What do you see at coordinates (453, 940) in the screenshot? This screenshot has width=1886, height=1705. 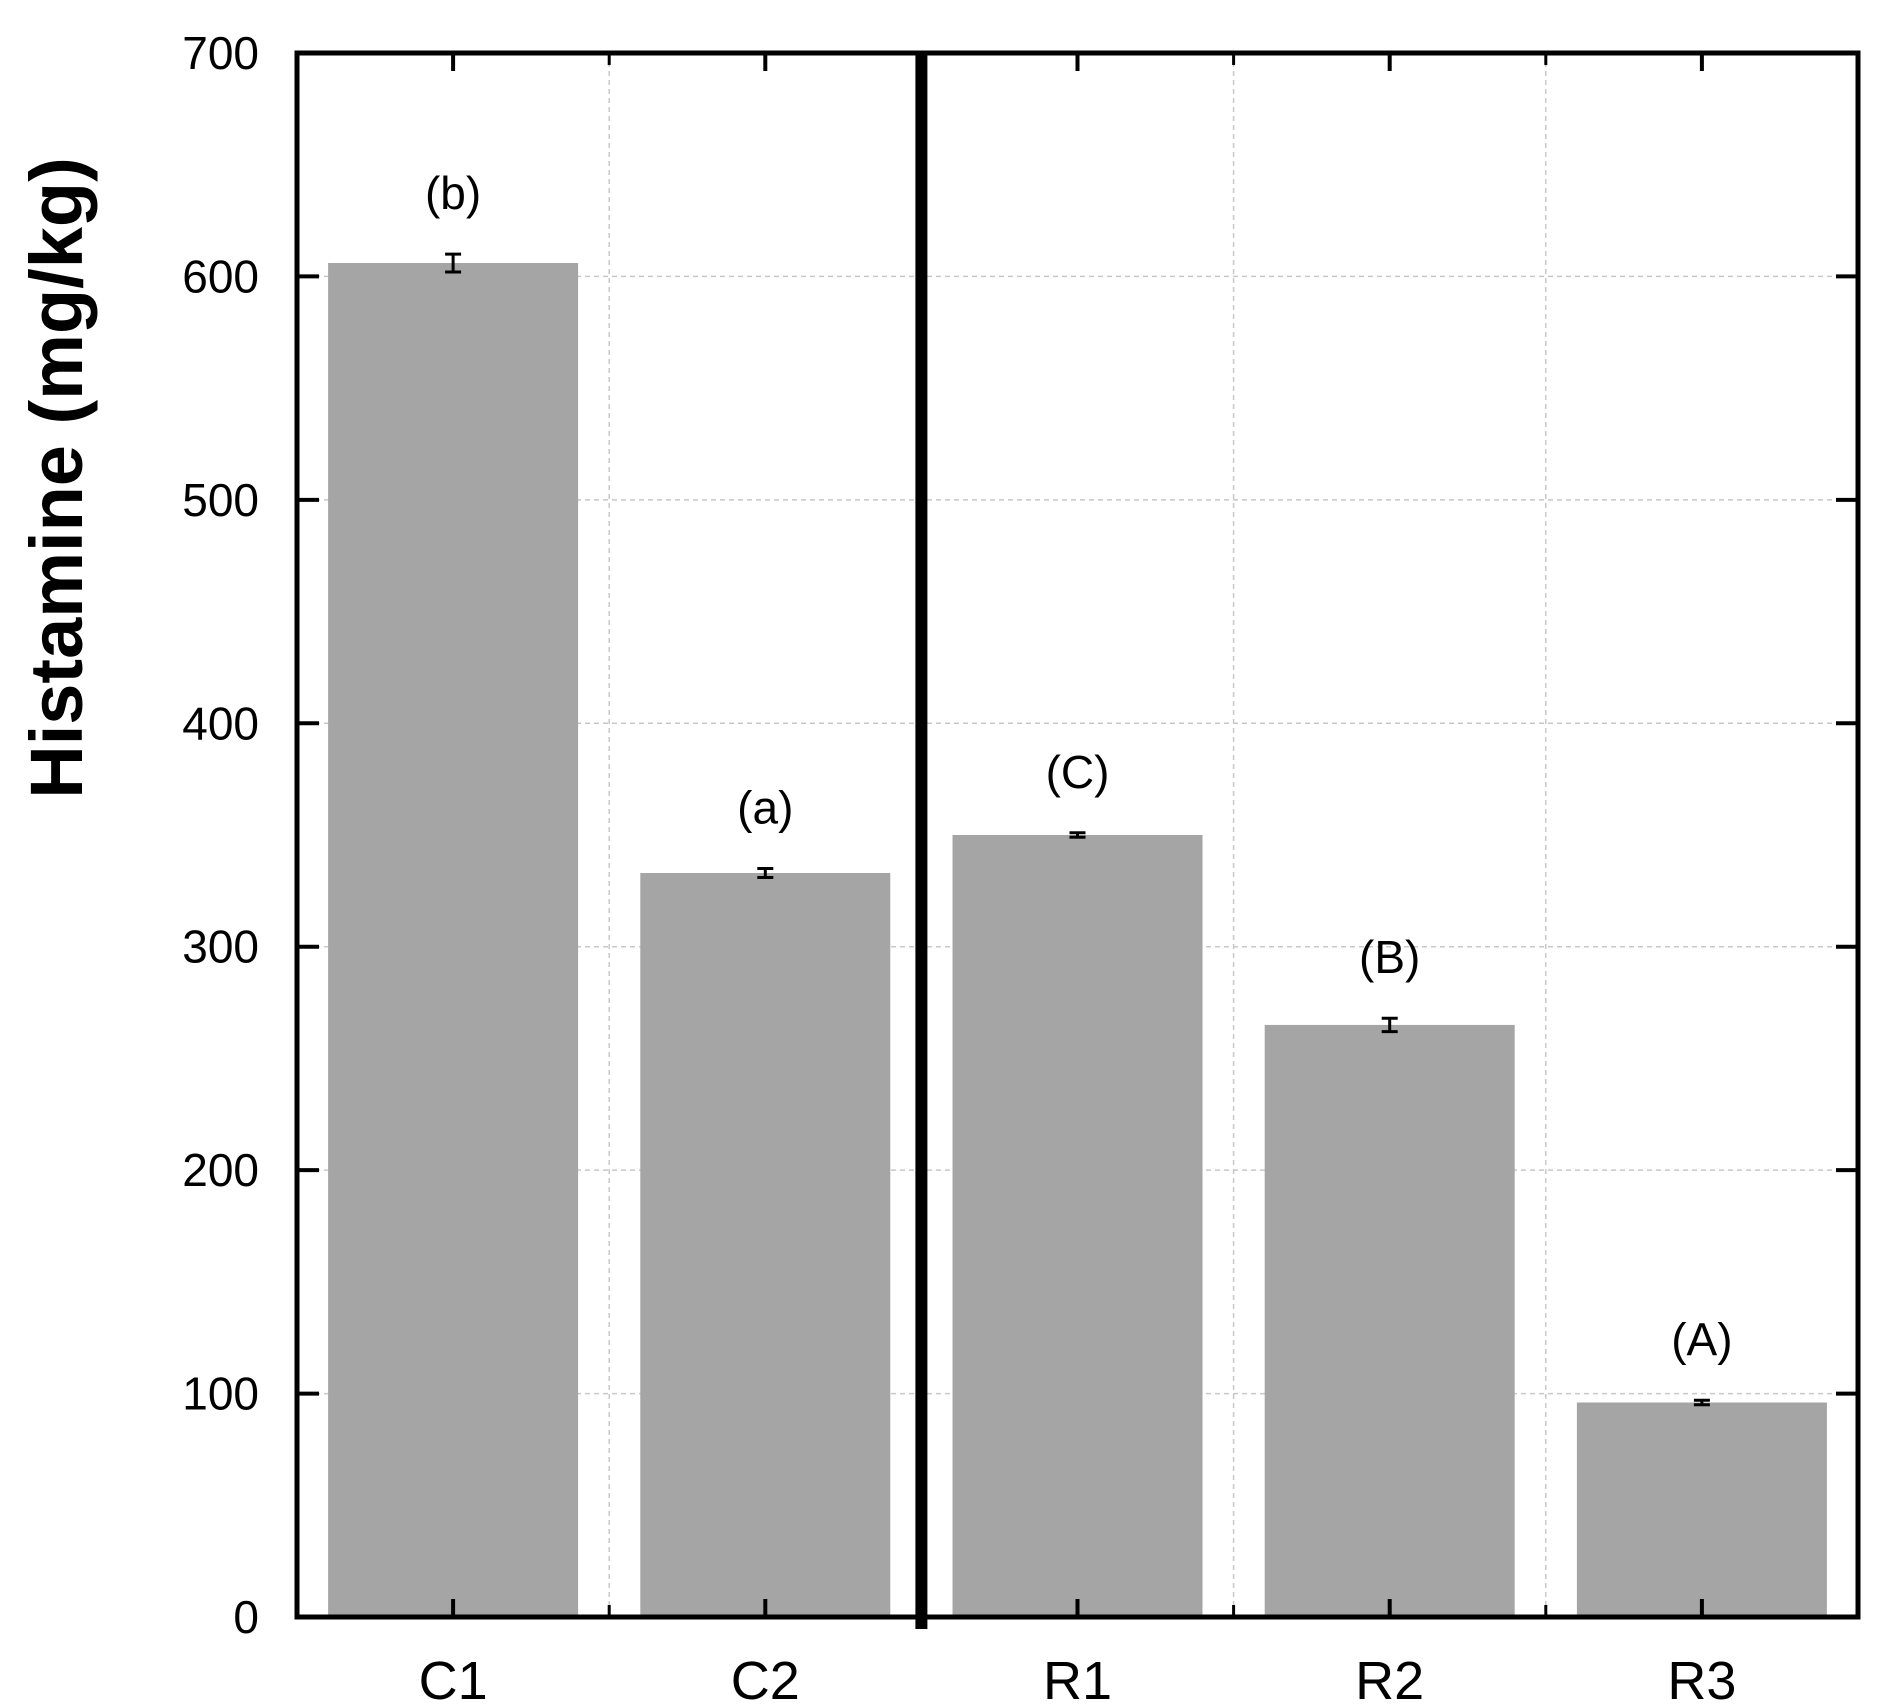 I see `bar-c1` at bounding box center [453, 940].